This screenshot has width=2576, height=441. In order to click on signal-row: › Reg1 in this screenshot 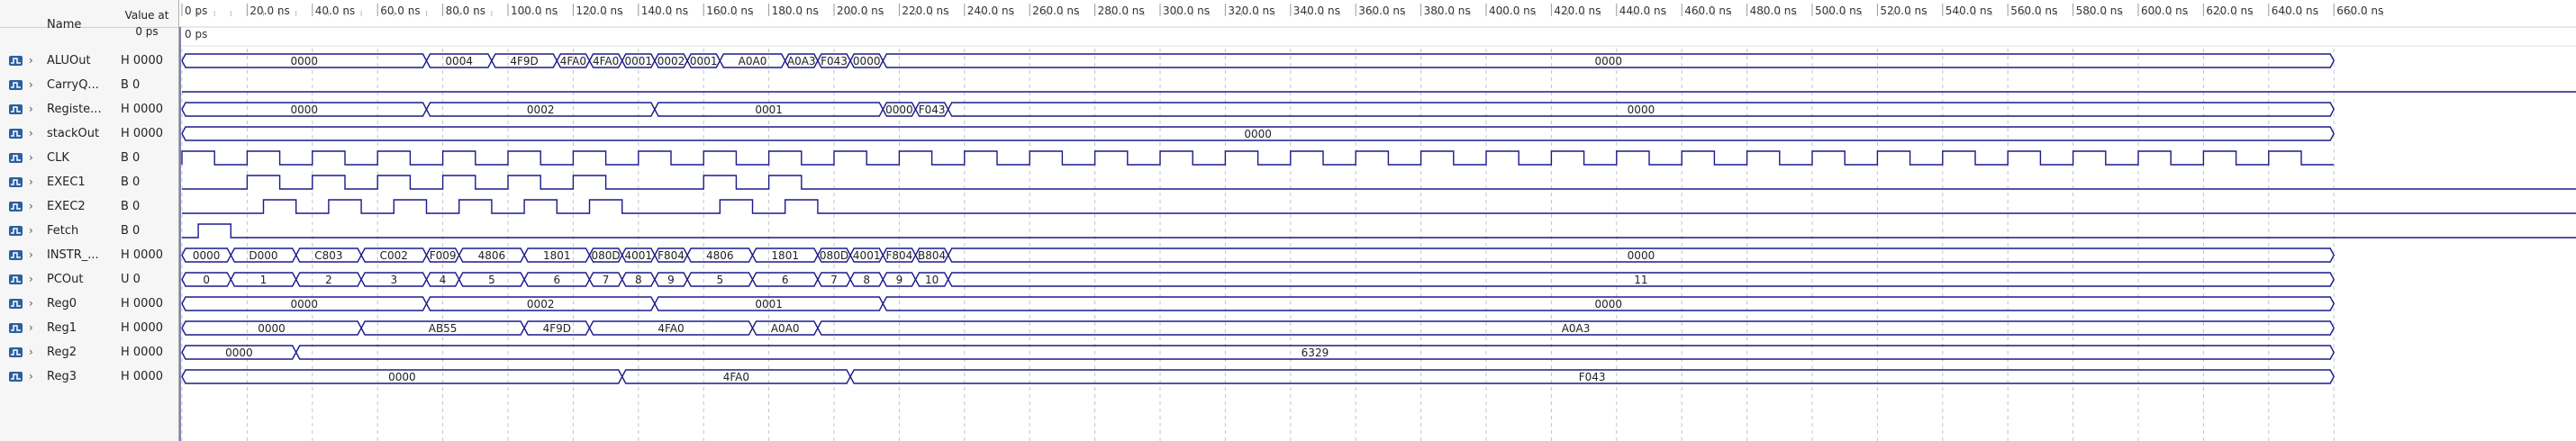, I will do `click(57, 328)`.